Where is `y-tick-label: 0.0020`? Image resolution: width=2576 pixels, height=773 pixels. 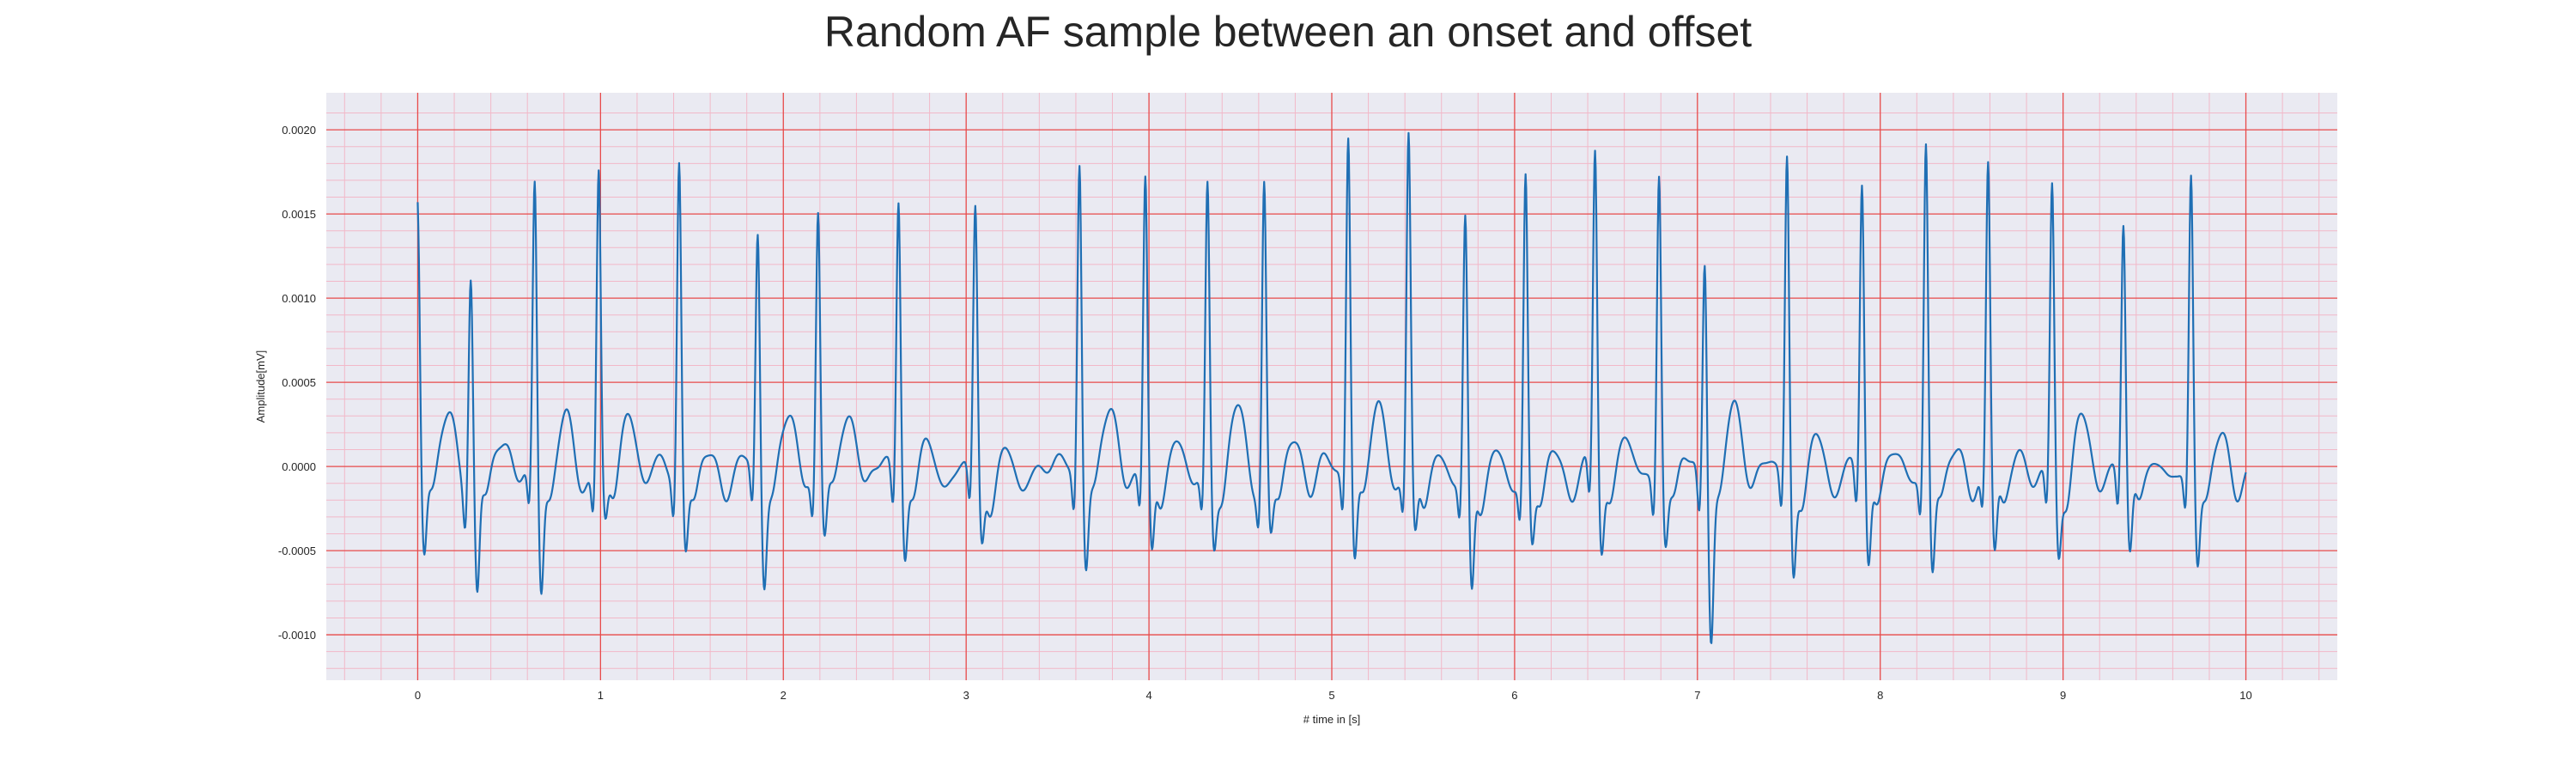
y-tick-label: 0.0020 is located at coordinates (299, 130).